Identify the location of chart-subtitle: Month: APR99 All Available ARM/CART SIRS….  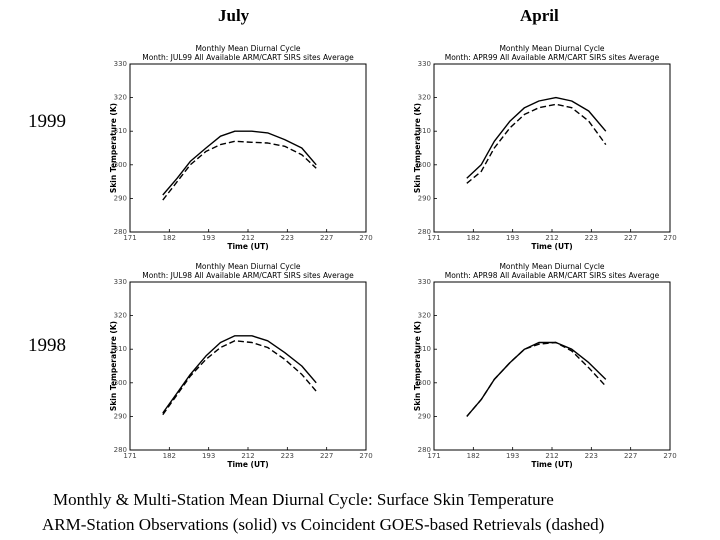
(552, 57).